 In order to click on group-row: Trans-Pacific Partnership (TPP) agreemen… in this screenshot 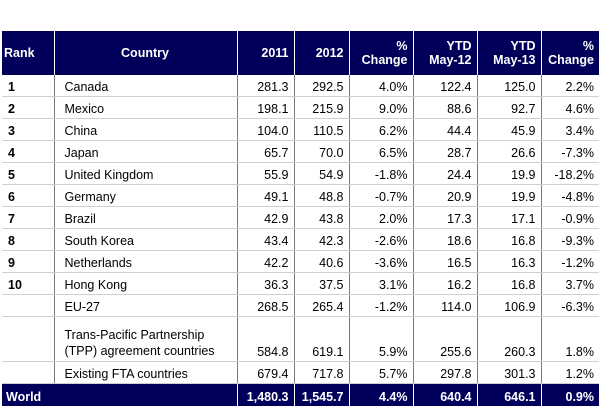, I will do `click(300, 339)`.